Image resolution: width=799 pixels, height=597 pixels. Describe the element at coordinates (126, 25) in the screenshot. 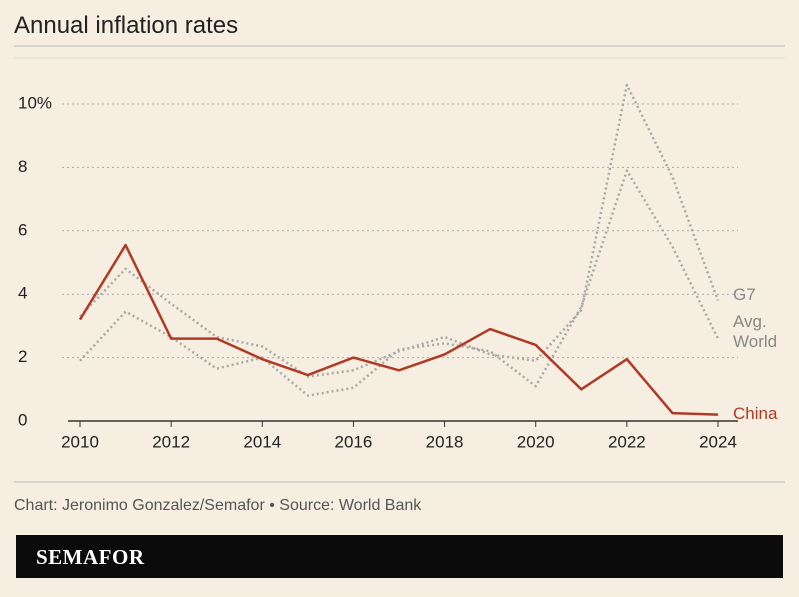

I see `chart-title: Annual inflation rates` at that location.